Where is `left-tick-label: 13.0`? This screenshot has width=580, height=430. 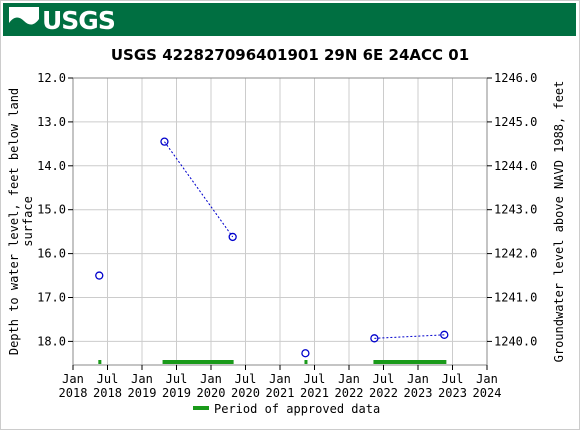
left-tick-label: 13.0 is located at coordinates (51, 122).